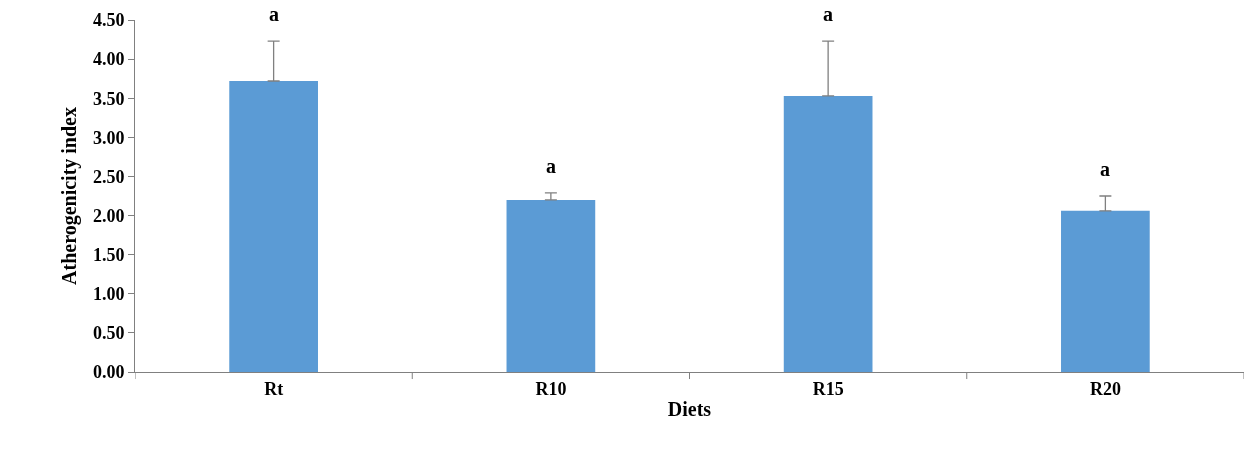 This screenshot has height=452, width=1252. I want to click on y-tick-label: 4.50, so click(108, 20).